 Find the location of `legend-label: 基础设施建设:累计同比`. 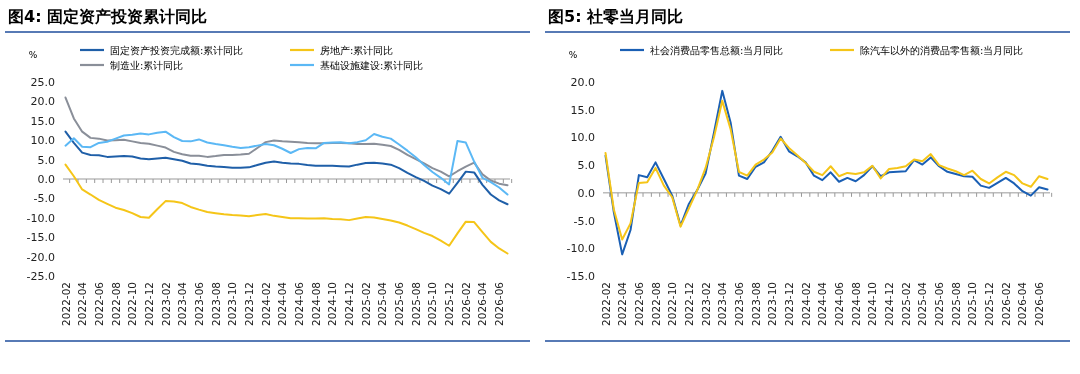

legend-label: 基础设施建设:累计同比 is located at coordinates (372, 65).